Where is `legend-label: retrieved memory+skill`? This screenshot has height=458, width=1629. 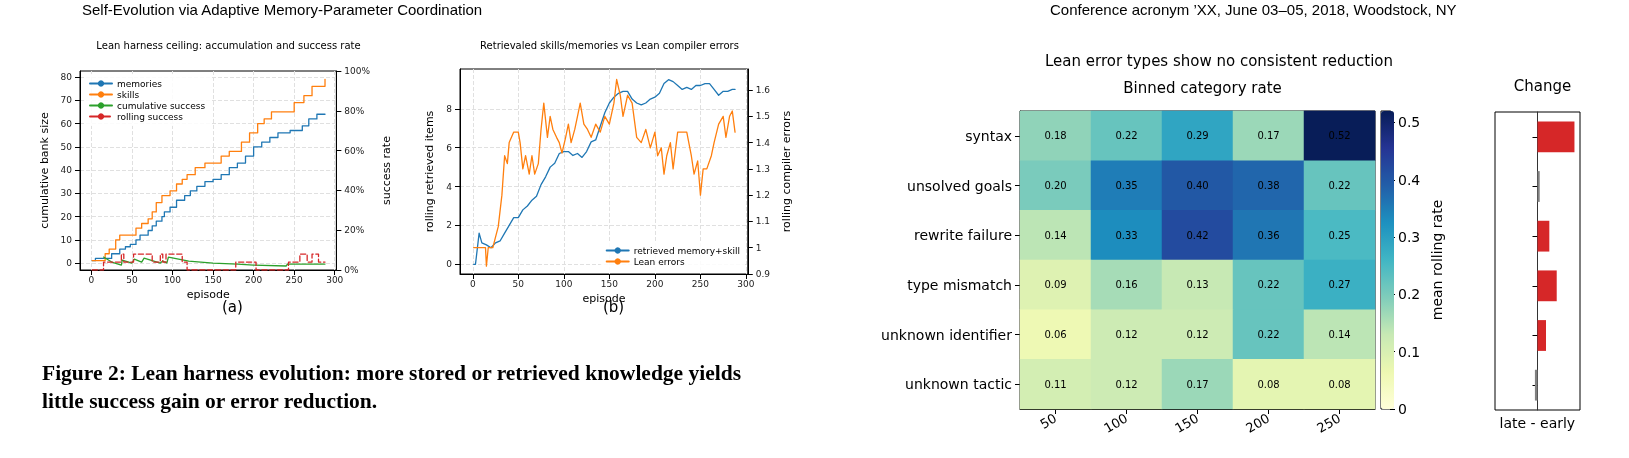
legend-label: retrieved memory+skill is located at coordinates (687, 250).